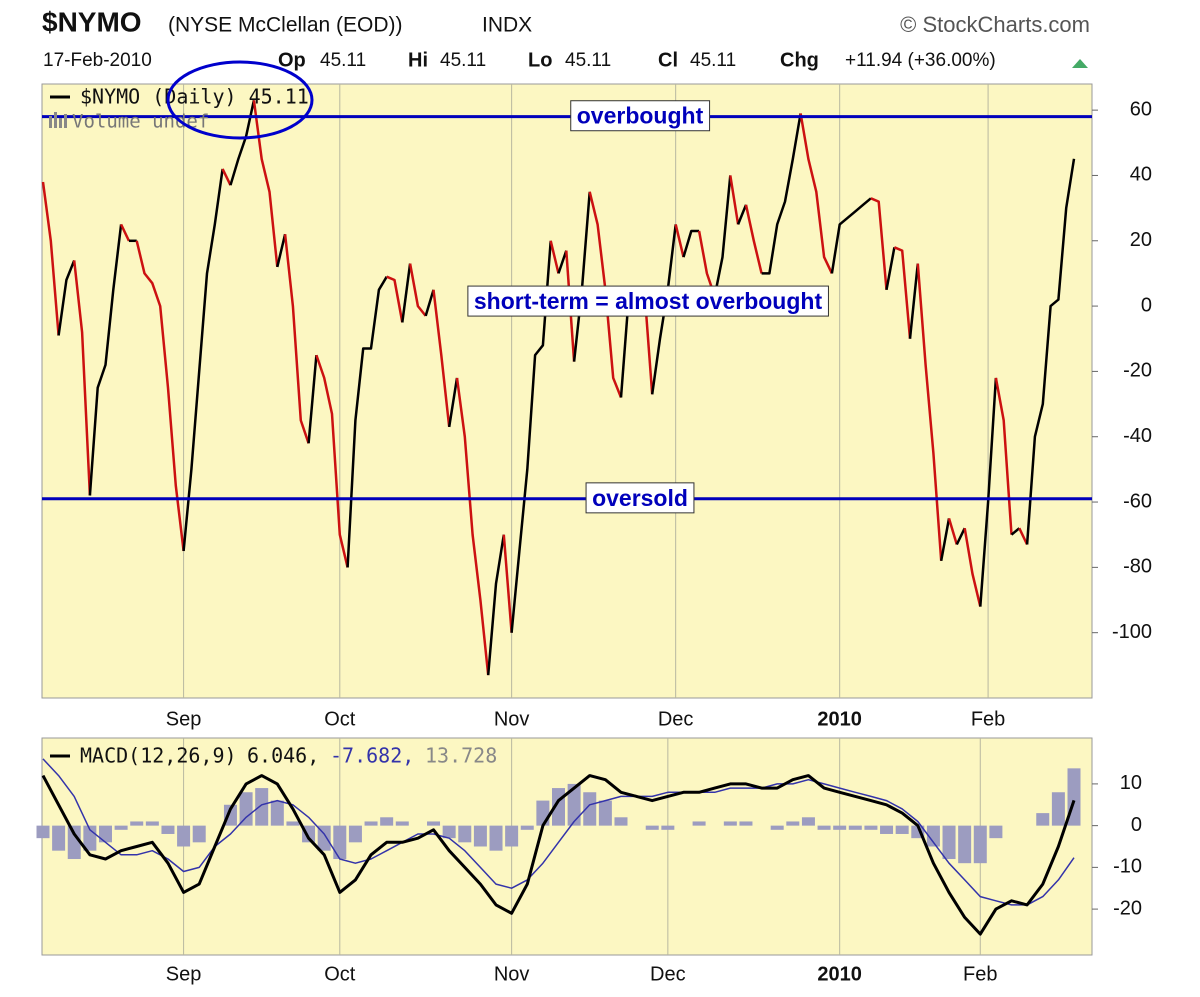  I want to click on y-tick-label: 60, so click(1141, 109).